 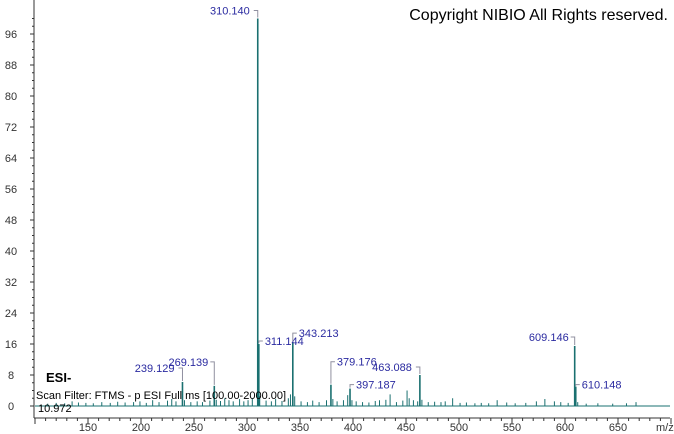 I want to click on x-tick-label: 450, so click(x=406, y=428).